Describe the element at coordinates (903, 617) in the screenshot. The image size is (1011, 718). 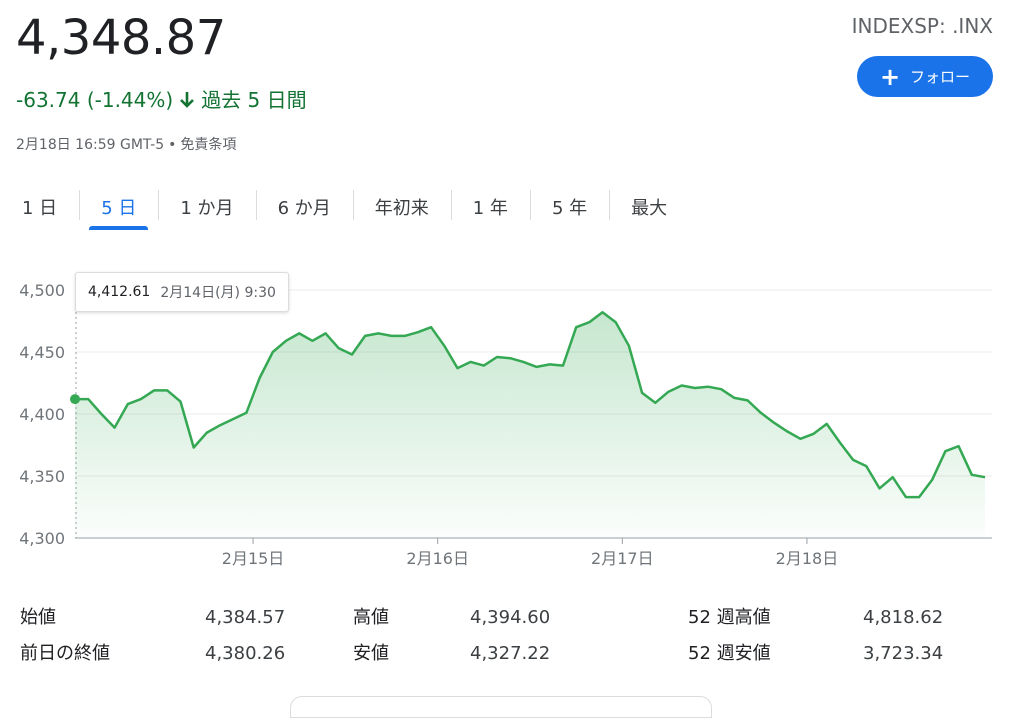
I see `stat-value: 4,818.62` at that location.